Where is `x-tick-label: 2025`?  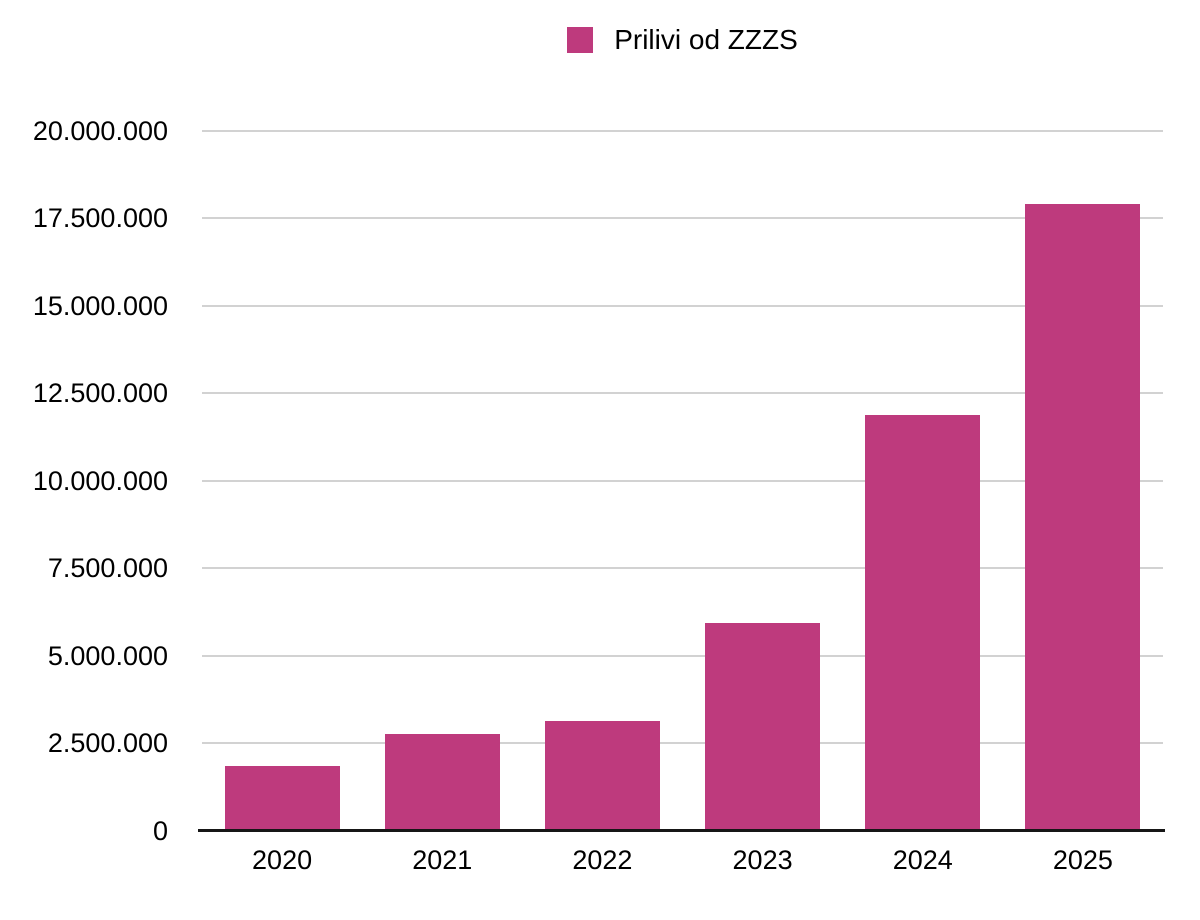
x-tick-label: 2025 is located at coordinates (1082, 859).